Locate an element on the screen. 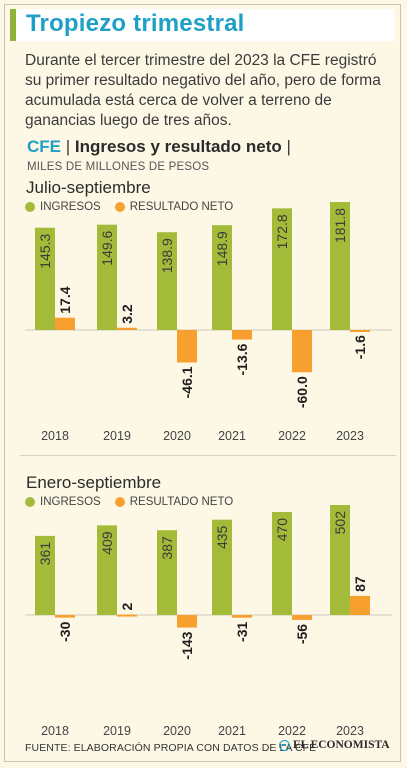 The height and width of the screenshot is (768, 407). chart2-legend: INGRESOS RESULTADO NETO is located at coordinates (129, 502).